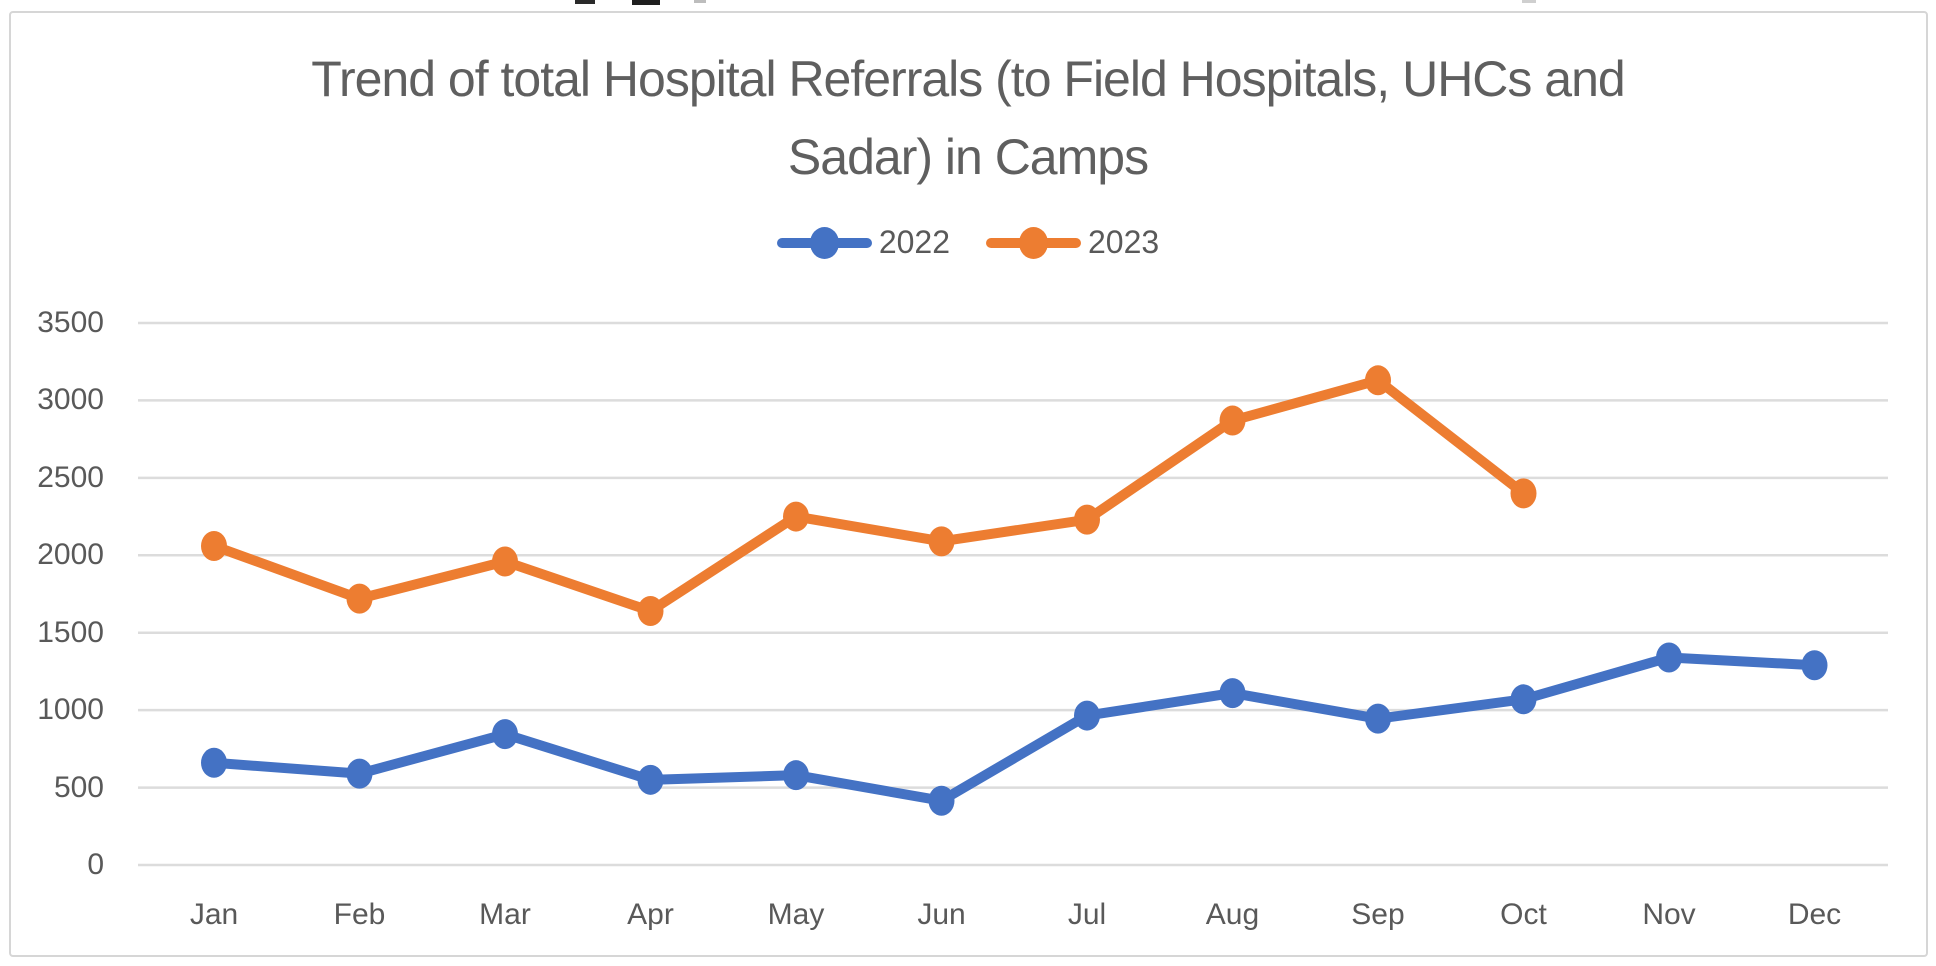  What do you see at coordinates (914, 242) in the screenshot?
I see `legend-label-2022: 2022` at bounding box center [914, 242].